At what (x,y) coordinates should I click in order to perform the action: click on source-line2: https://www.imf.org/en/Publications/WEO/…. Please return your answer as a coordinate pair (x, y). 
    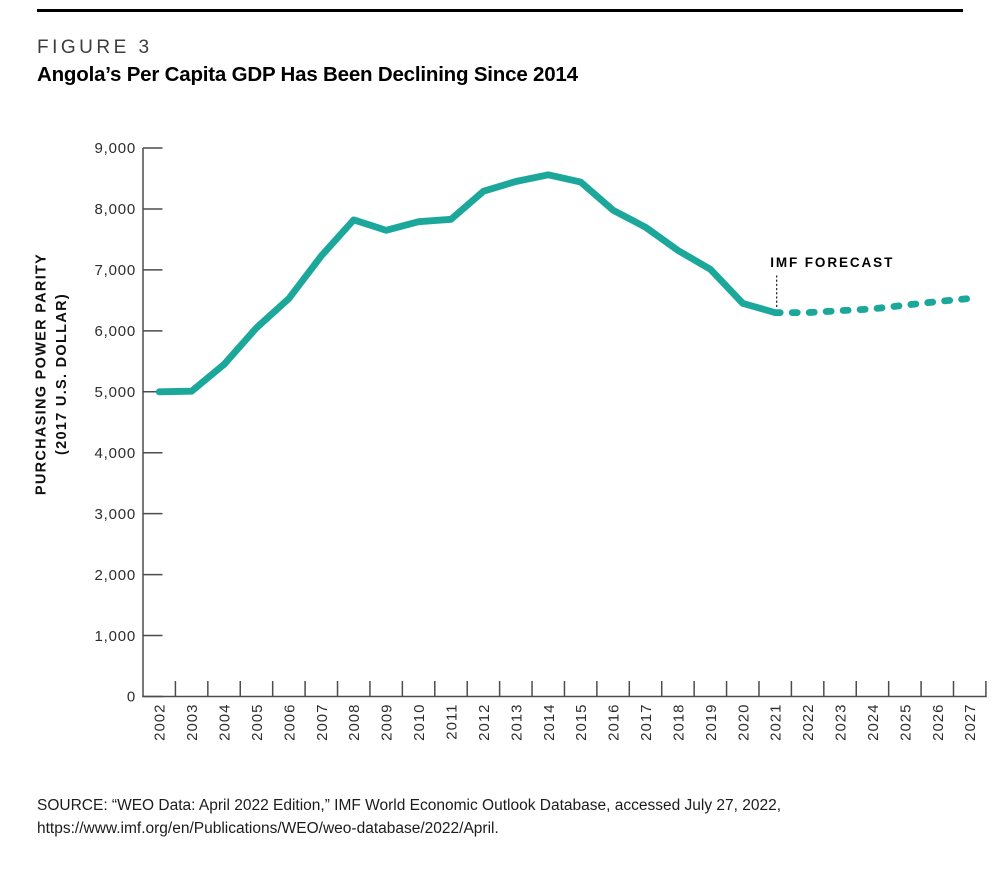
    Looking at the image, I should click on (268, 828).